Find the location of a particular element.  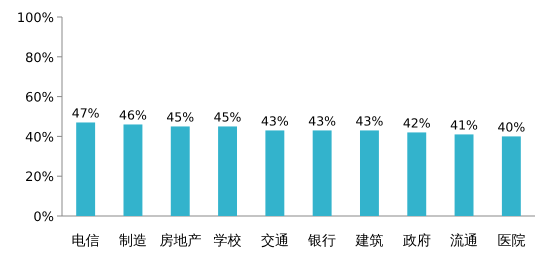

y-tick-label: 0% is located at coordinates (43, 217).